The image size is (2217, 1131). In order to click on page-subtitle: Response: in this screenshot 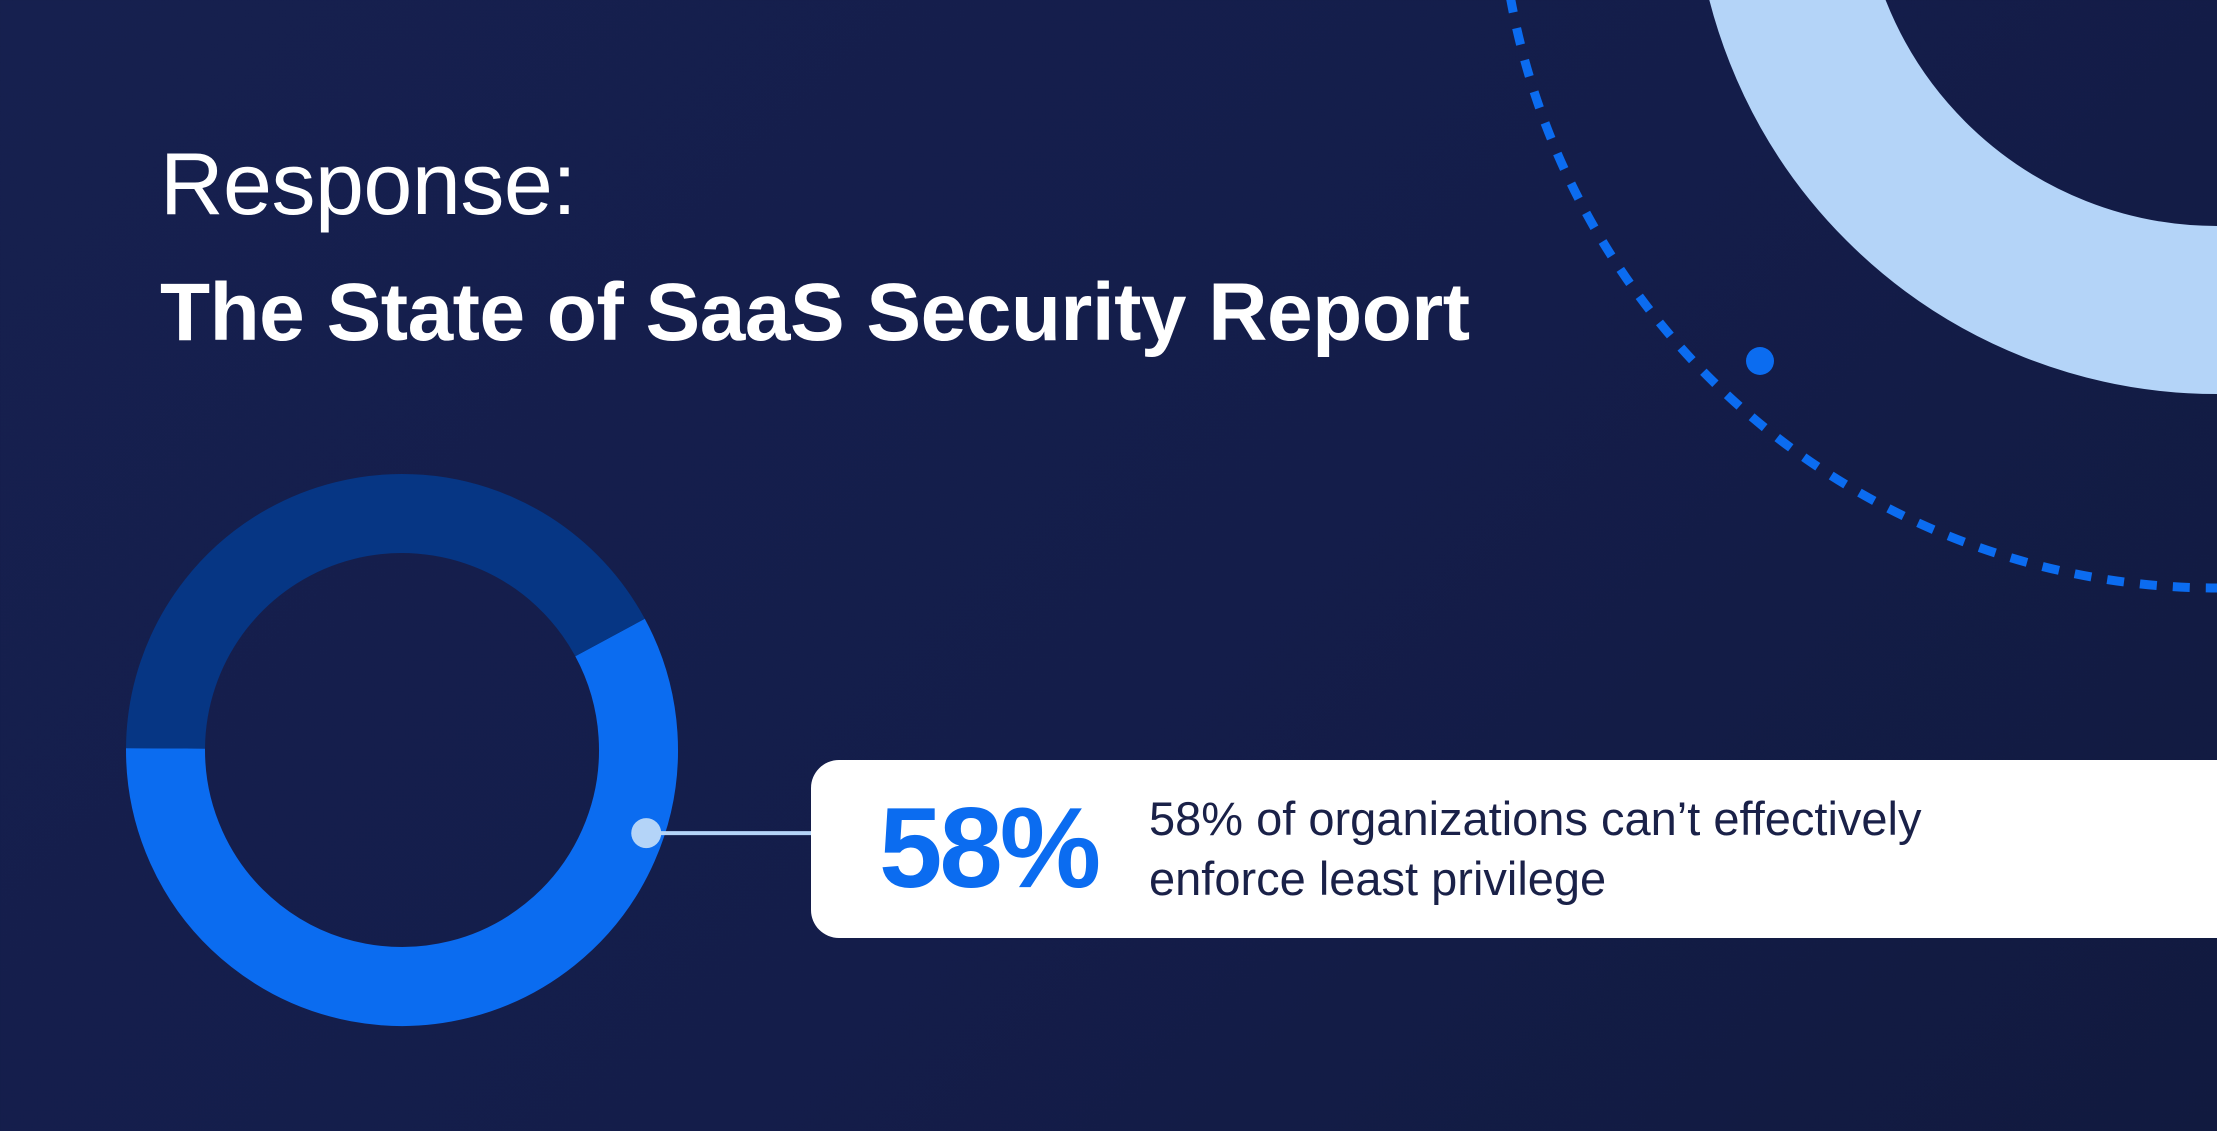, I will do `click(368, 183)`.